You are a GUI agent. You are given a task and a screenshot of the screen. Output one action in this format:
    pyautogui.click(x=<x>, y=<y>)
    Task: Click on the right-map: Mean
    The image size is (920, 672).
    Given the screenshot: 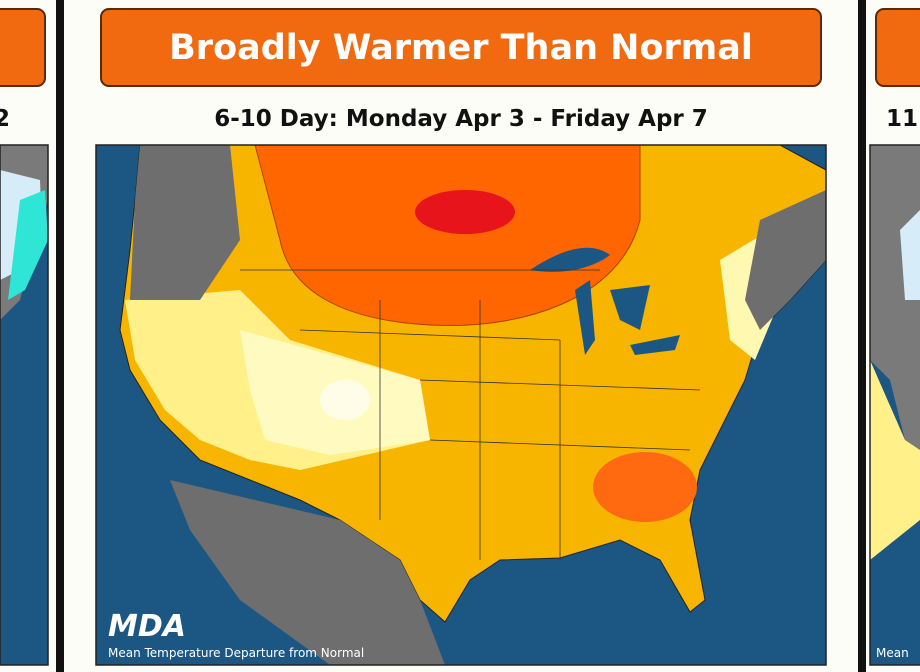 What is the action you would take?
    pyautogui.click(x=895, y=405)
    